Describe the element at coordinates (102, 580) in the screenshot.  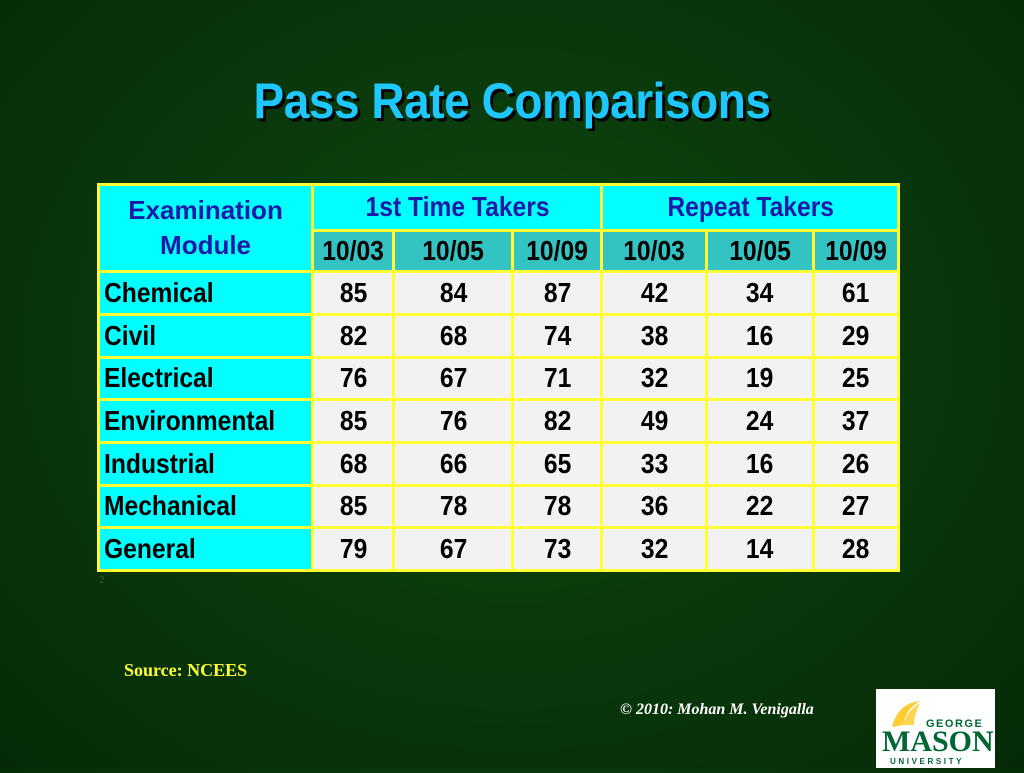
I see `slide-number: 2` at that location.